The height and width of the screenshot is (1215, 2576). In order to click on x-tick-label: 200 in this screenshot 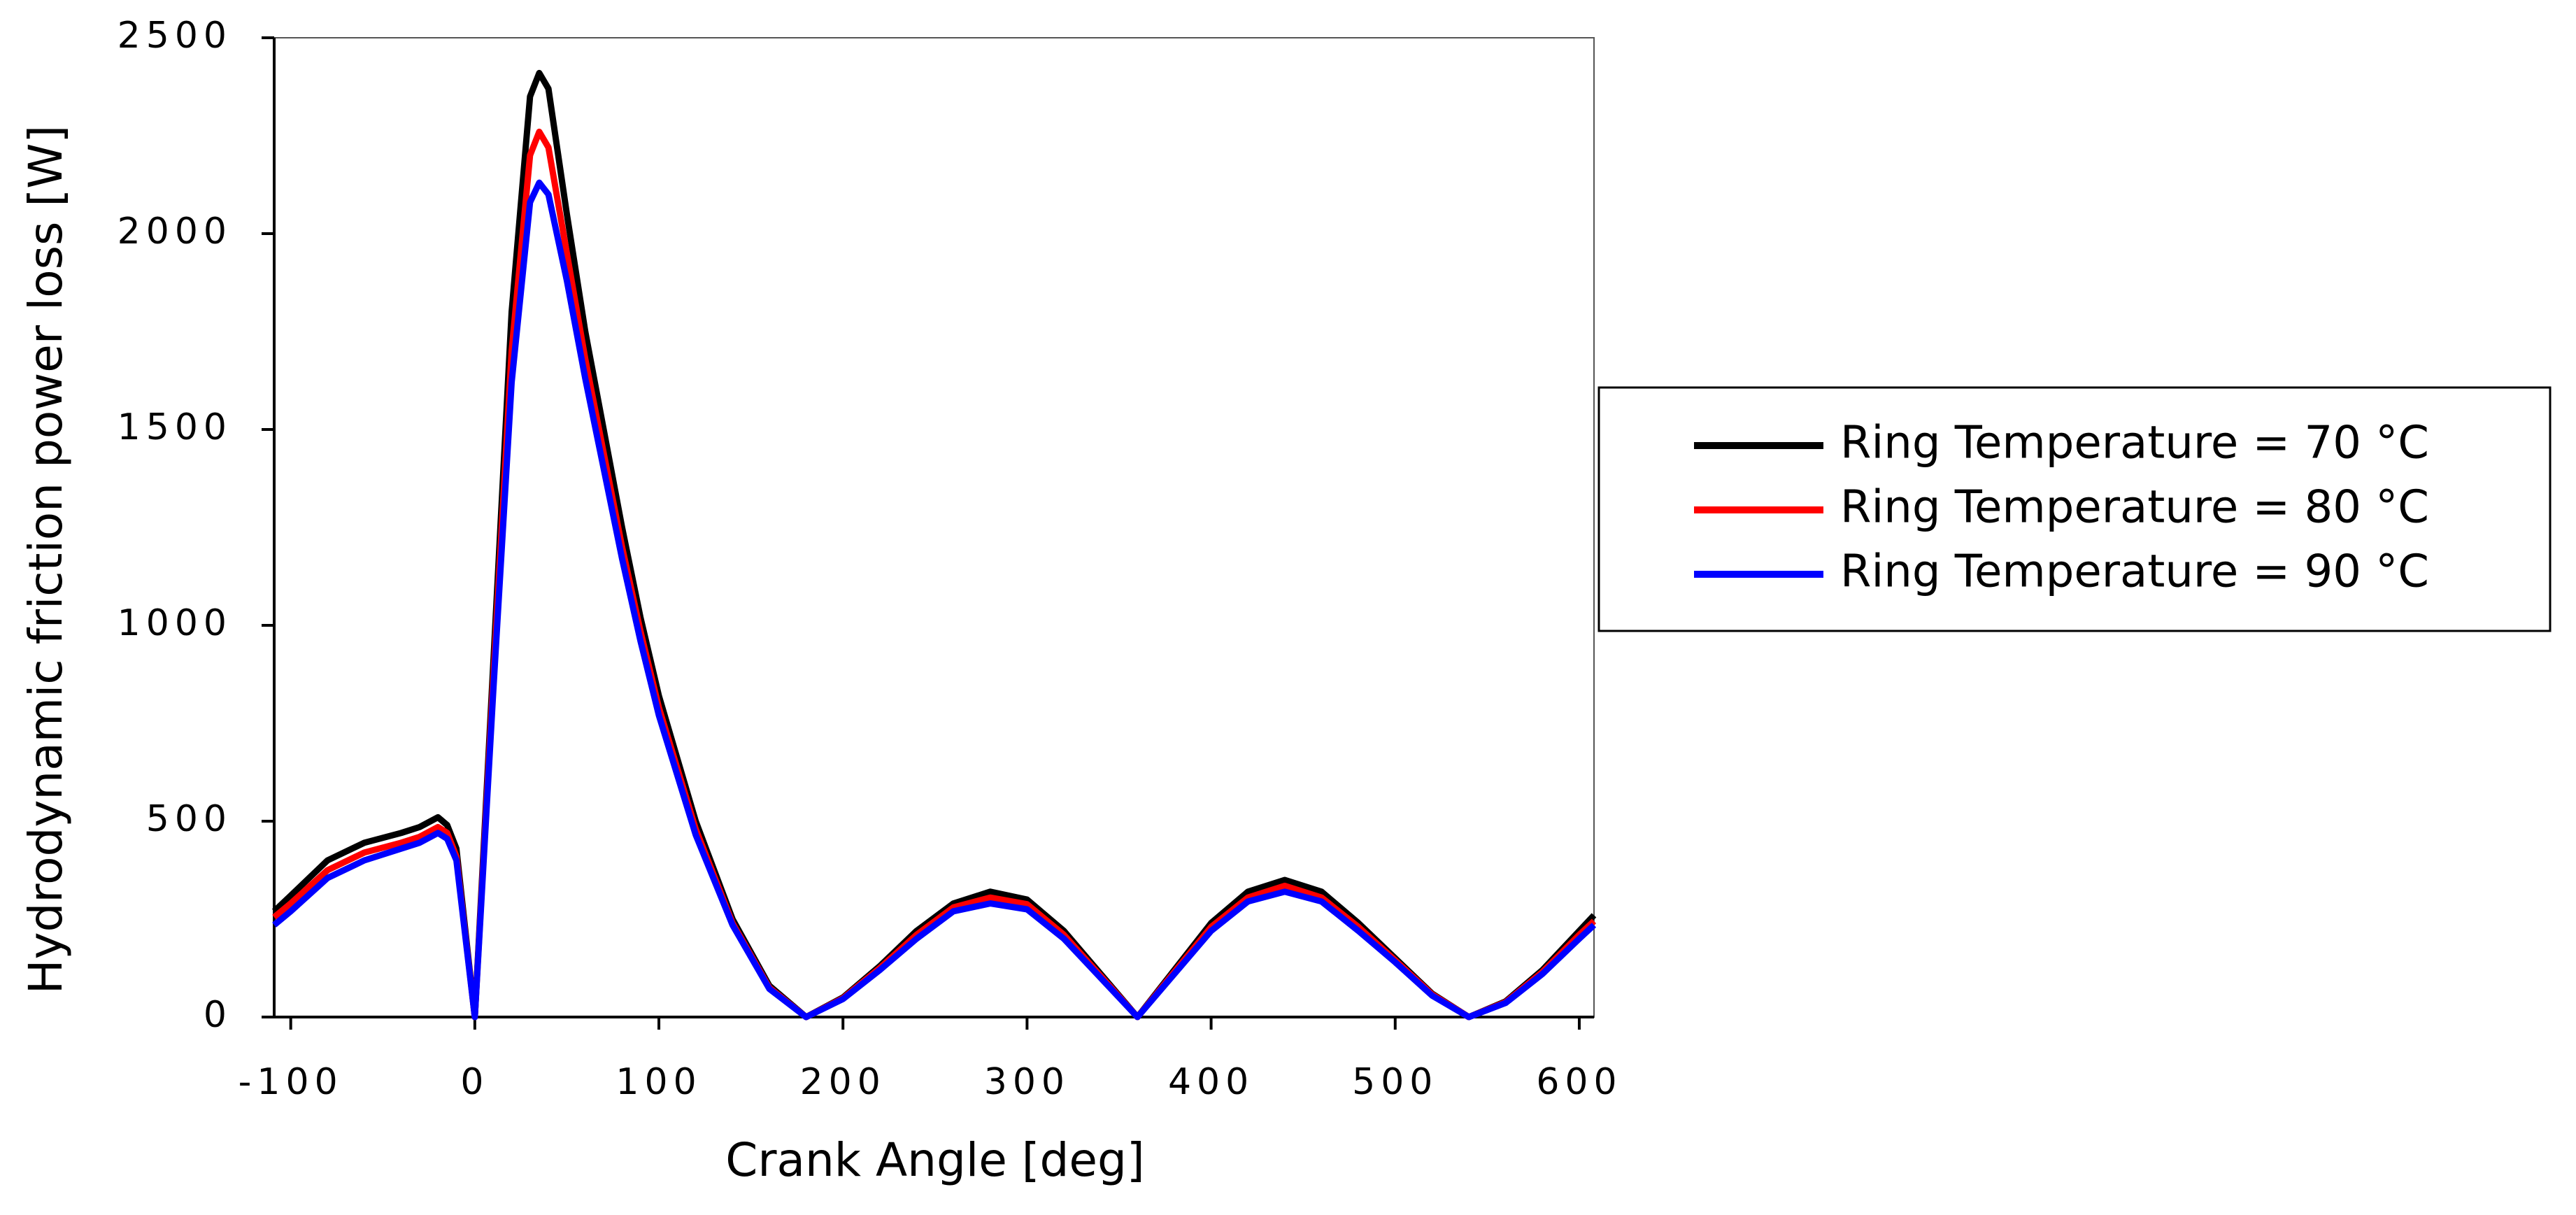, I will do `click(843, 1082)`.